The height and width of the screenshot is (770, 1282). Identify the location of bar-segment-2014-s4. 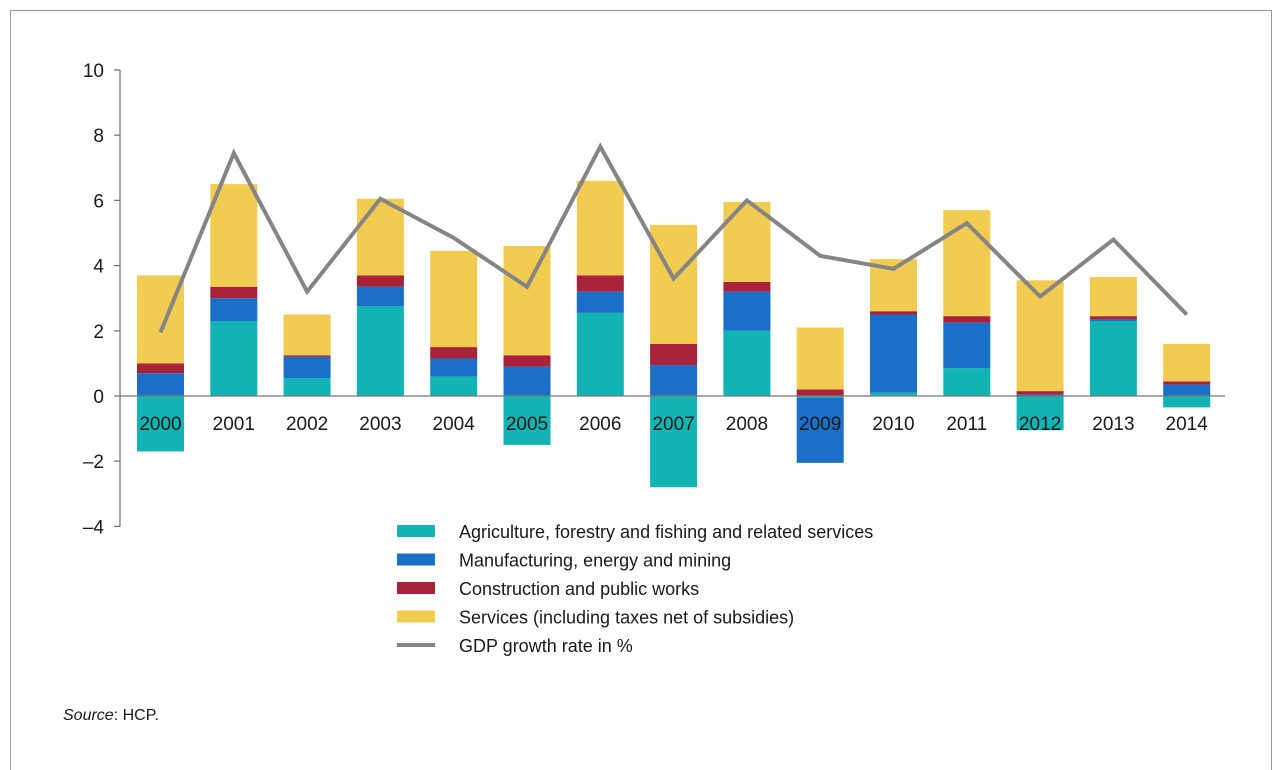
(1186, 362).